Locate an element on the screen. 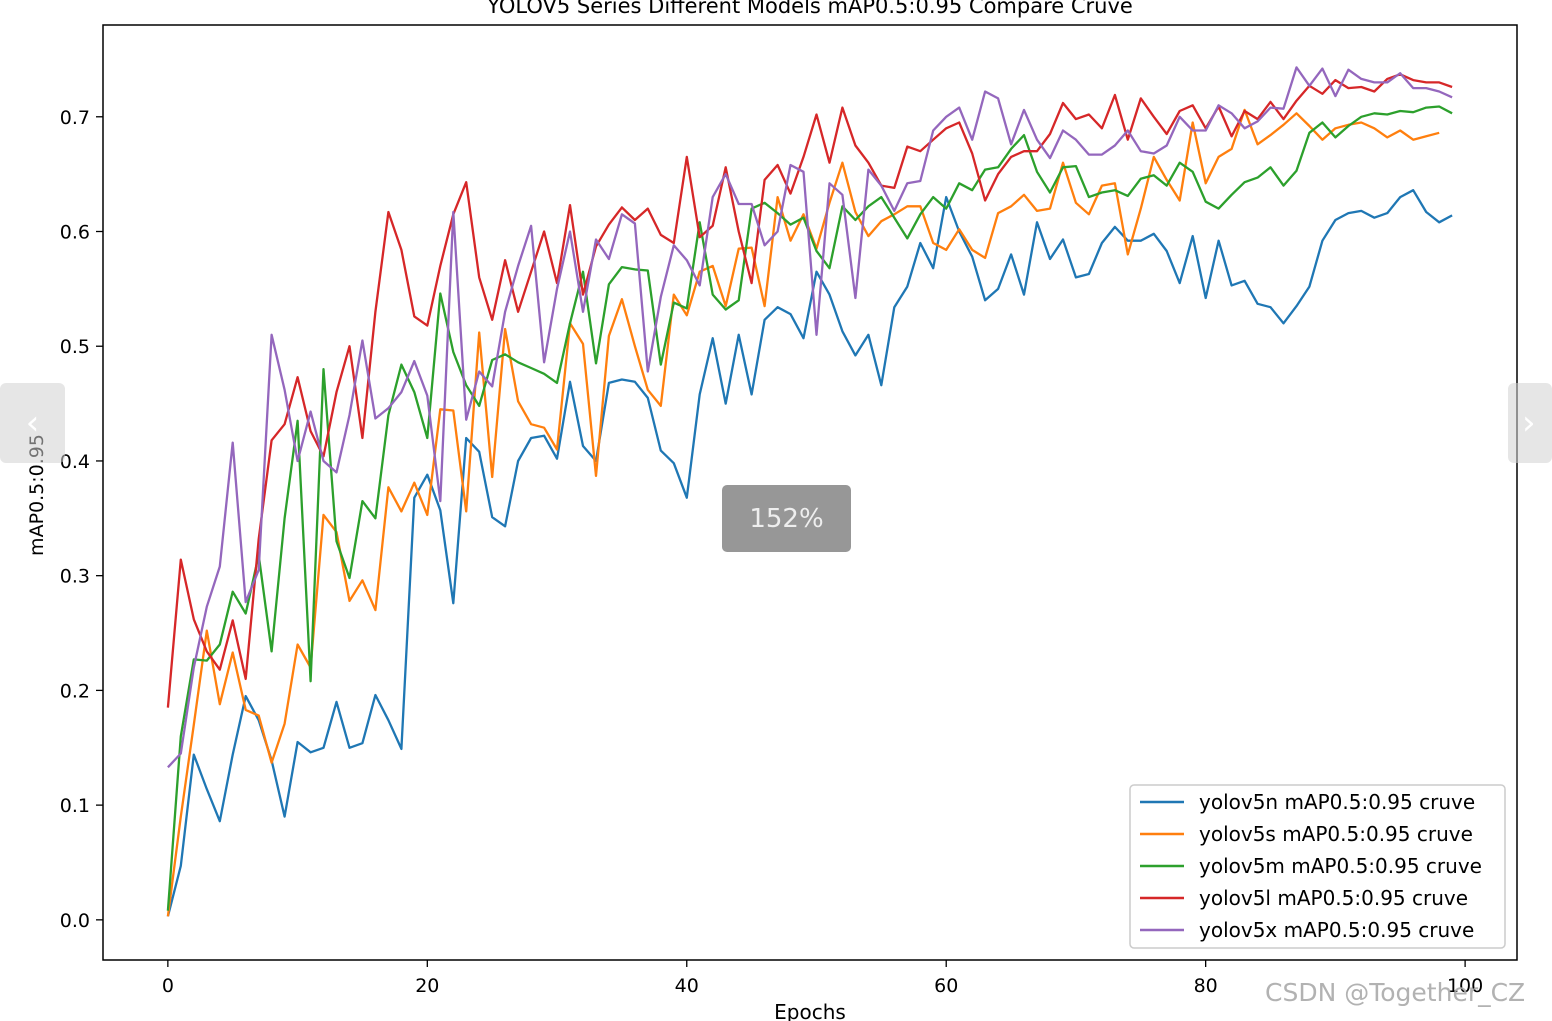 Image resolution: width=1552 pixels, height=1021 pixels. y-tick-label: 0.6 is located at coordinates (75, 233).